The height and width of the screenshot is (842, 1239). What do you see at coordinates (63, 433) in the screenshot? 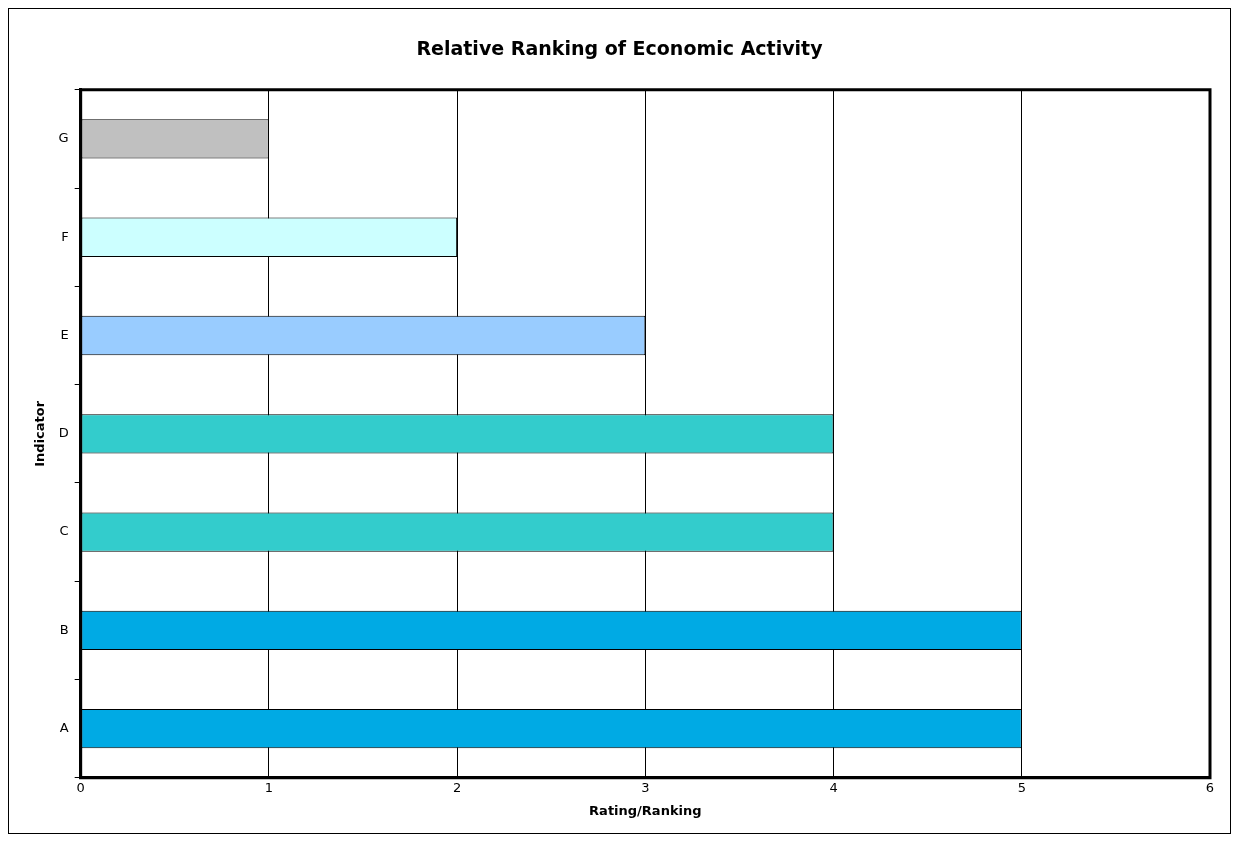
I see `y-tick-label: D` at bounding box center [63, 433].